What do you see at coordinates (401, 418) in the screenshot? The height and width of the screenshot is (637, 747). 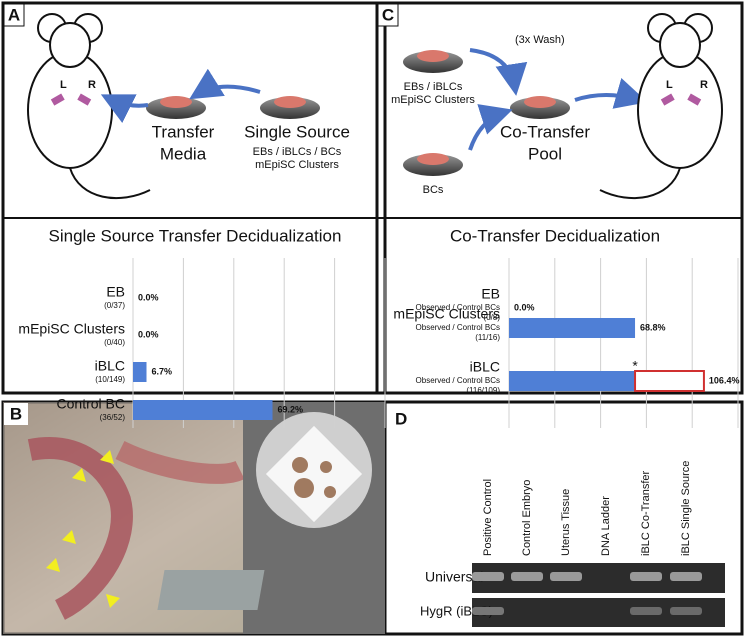 I see `panel-label: D` at bounding box center [401, 418].